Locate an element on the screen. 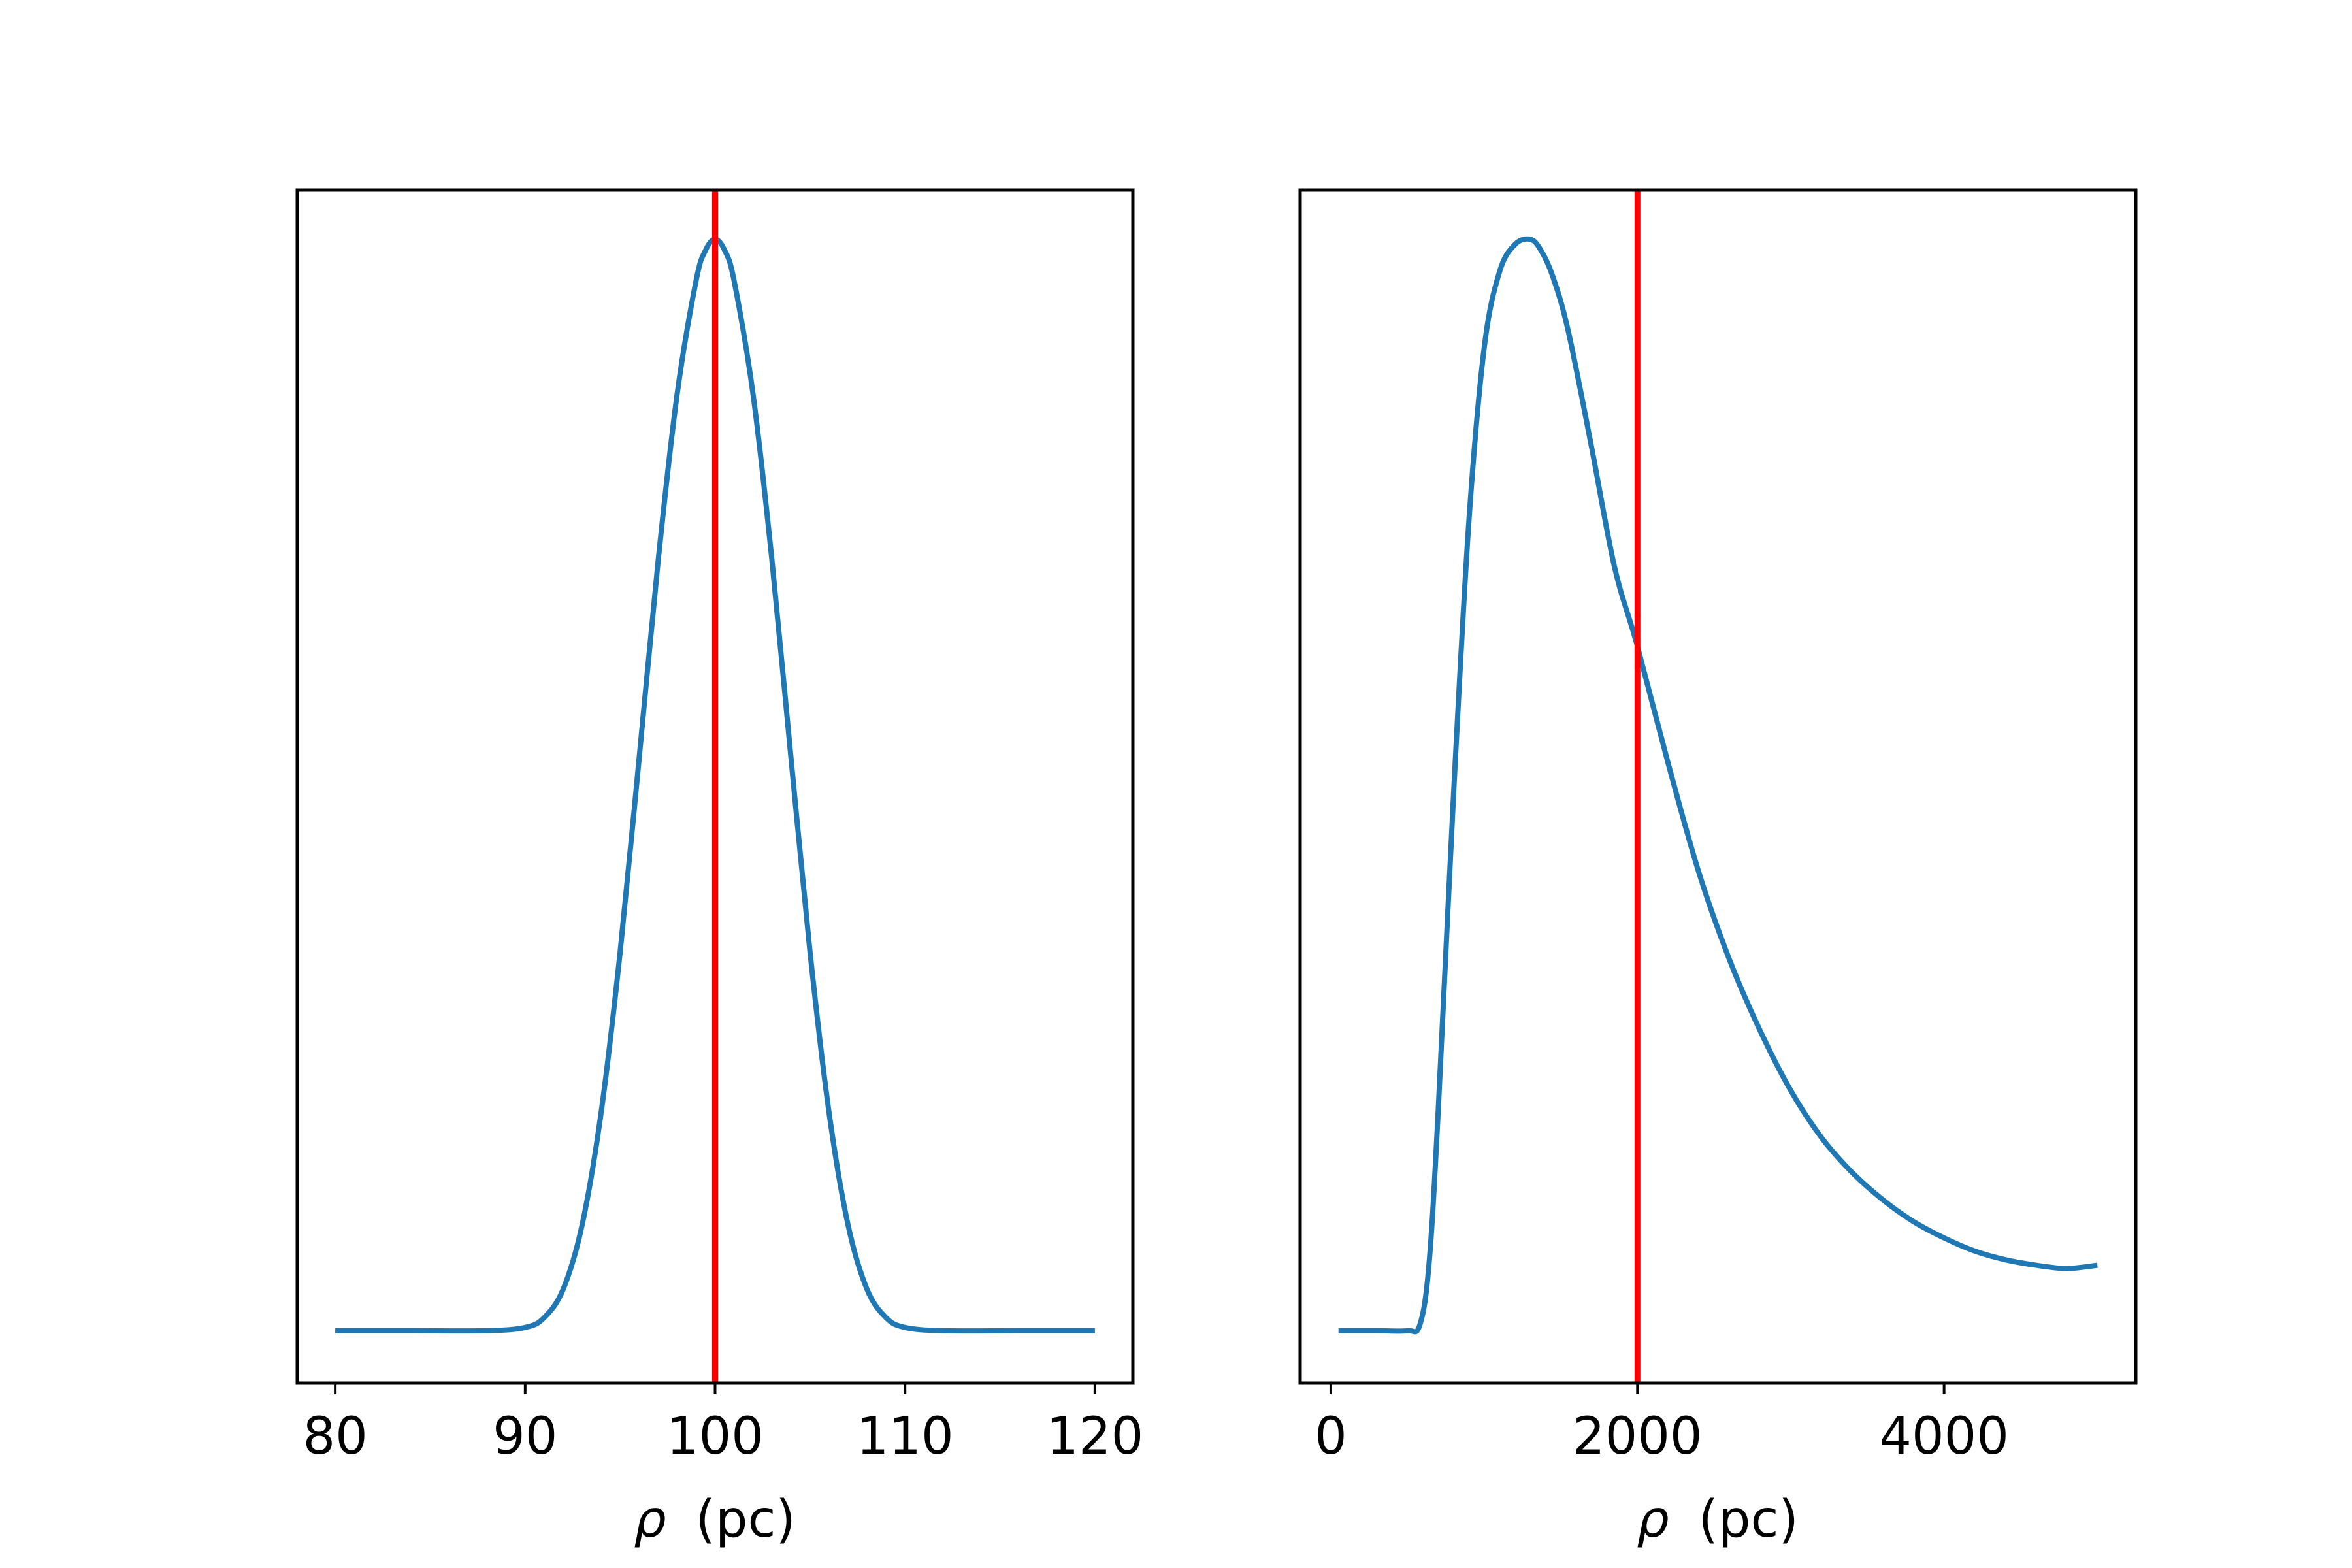 The width and height of the screenshot is (2352, 1568). panel-1-x-axis-symbol: ρ is located at coordinates (650, 1519).